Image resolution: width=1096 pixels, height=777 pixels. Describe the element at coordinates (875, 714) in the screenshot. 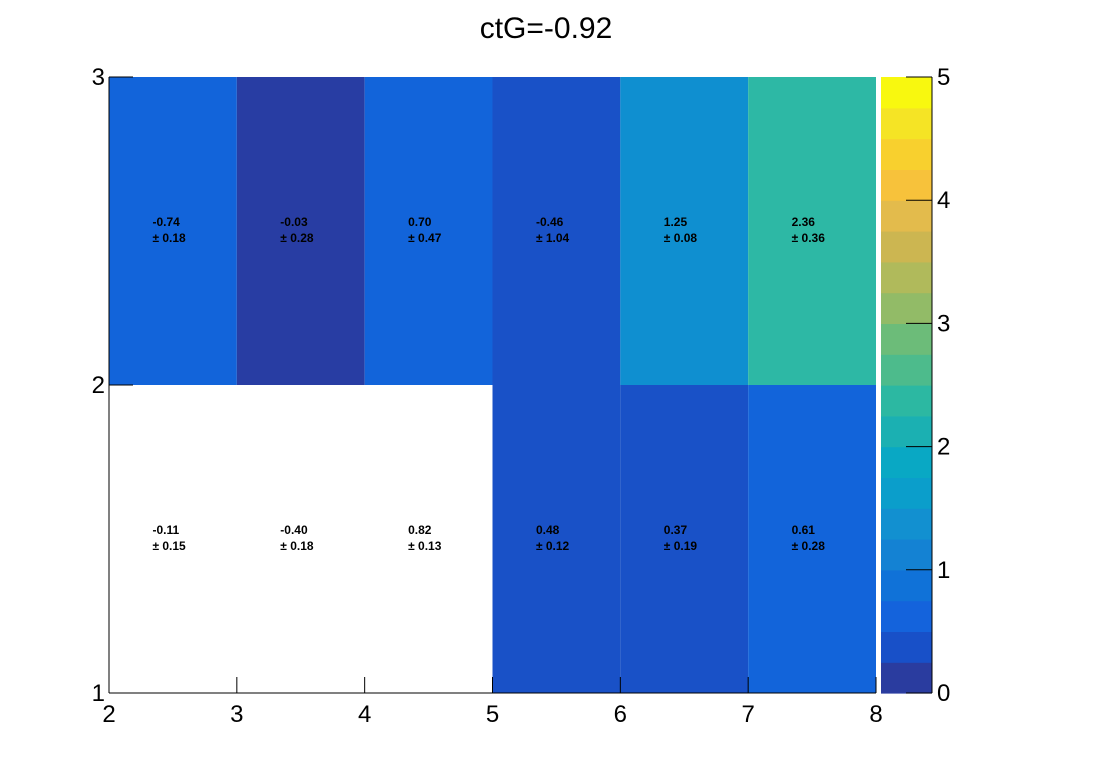

I see `x-tick-label: 8` at that location.